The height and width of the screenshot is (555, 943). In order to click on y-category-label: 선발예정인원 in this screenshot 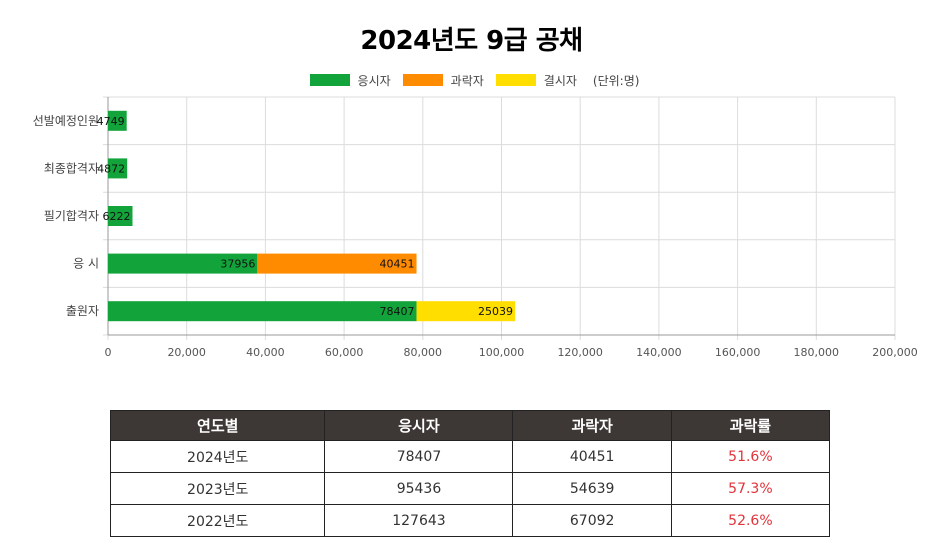, I will do `click(66, 121)`.